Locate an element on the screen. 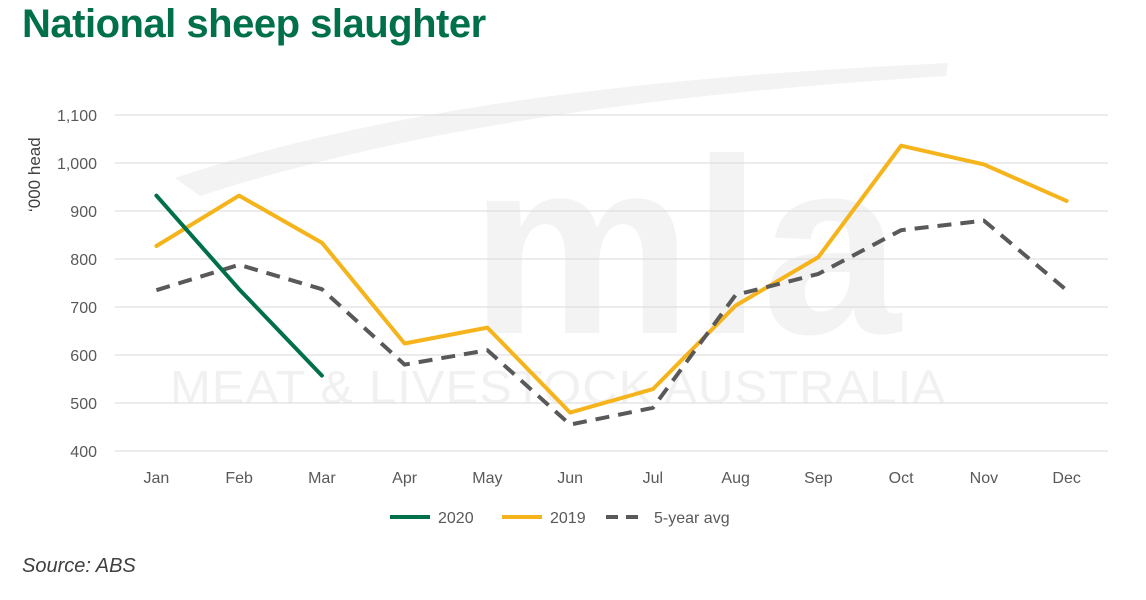 This screenshot has height=600, width=1146. x-tick-label: Apr is located at coordinates (405, 478).